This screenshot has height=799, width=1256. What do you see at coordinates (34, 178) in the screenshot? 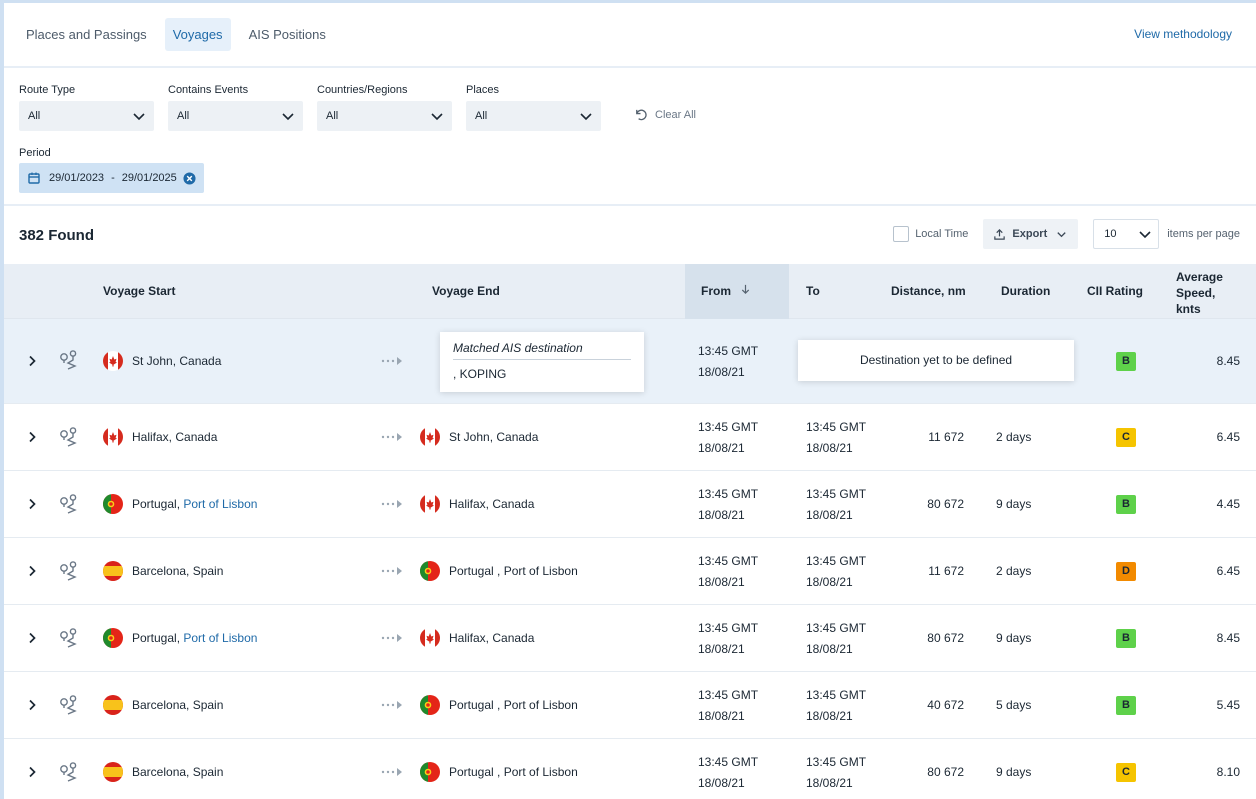
I see `calendar-icon` at bounding box center [34, 178].